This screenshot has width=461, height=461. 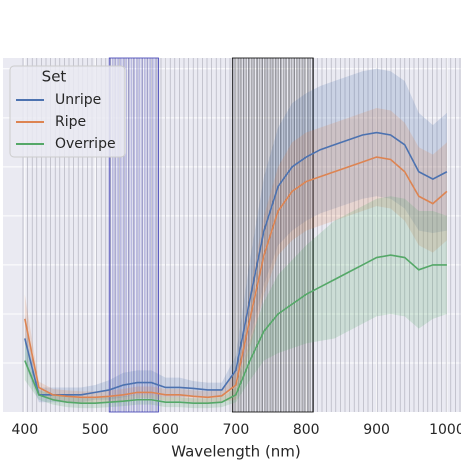 I want to click on legend-title: Set, so click(x=54, y=77).